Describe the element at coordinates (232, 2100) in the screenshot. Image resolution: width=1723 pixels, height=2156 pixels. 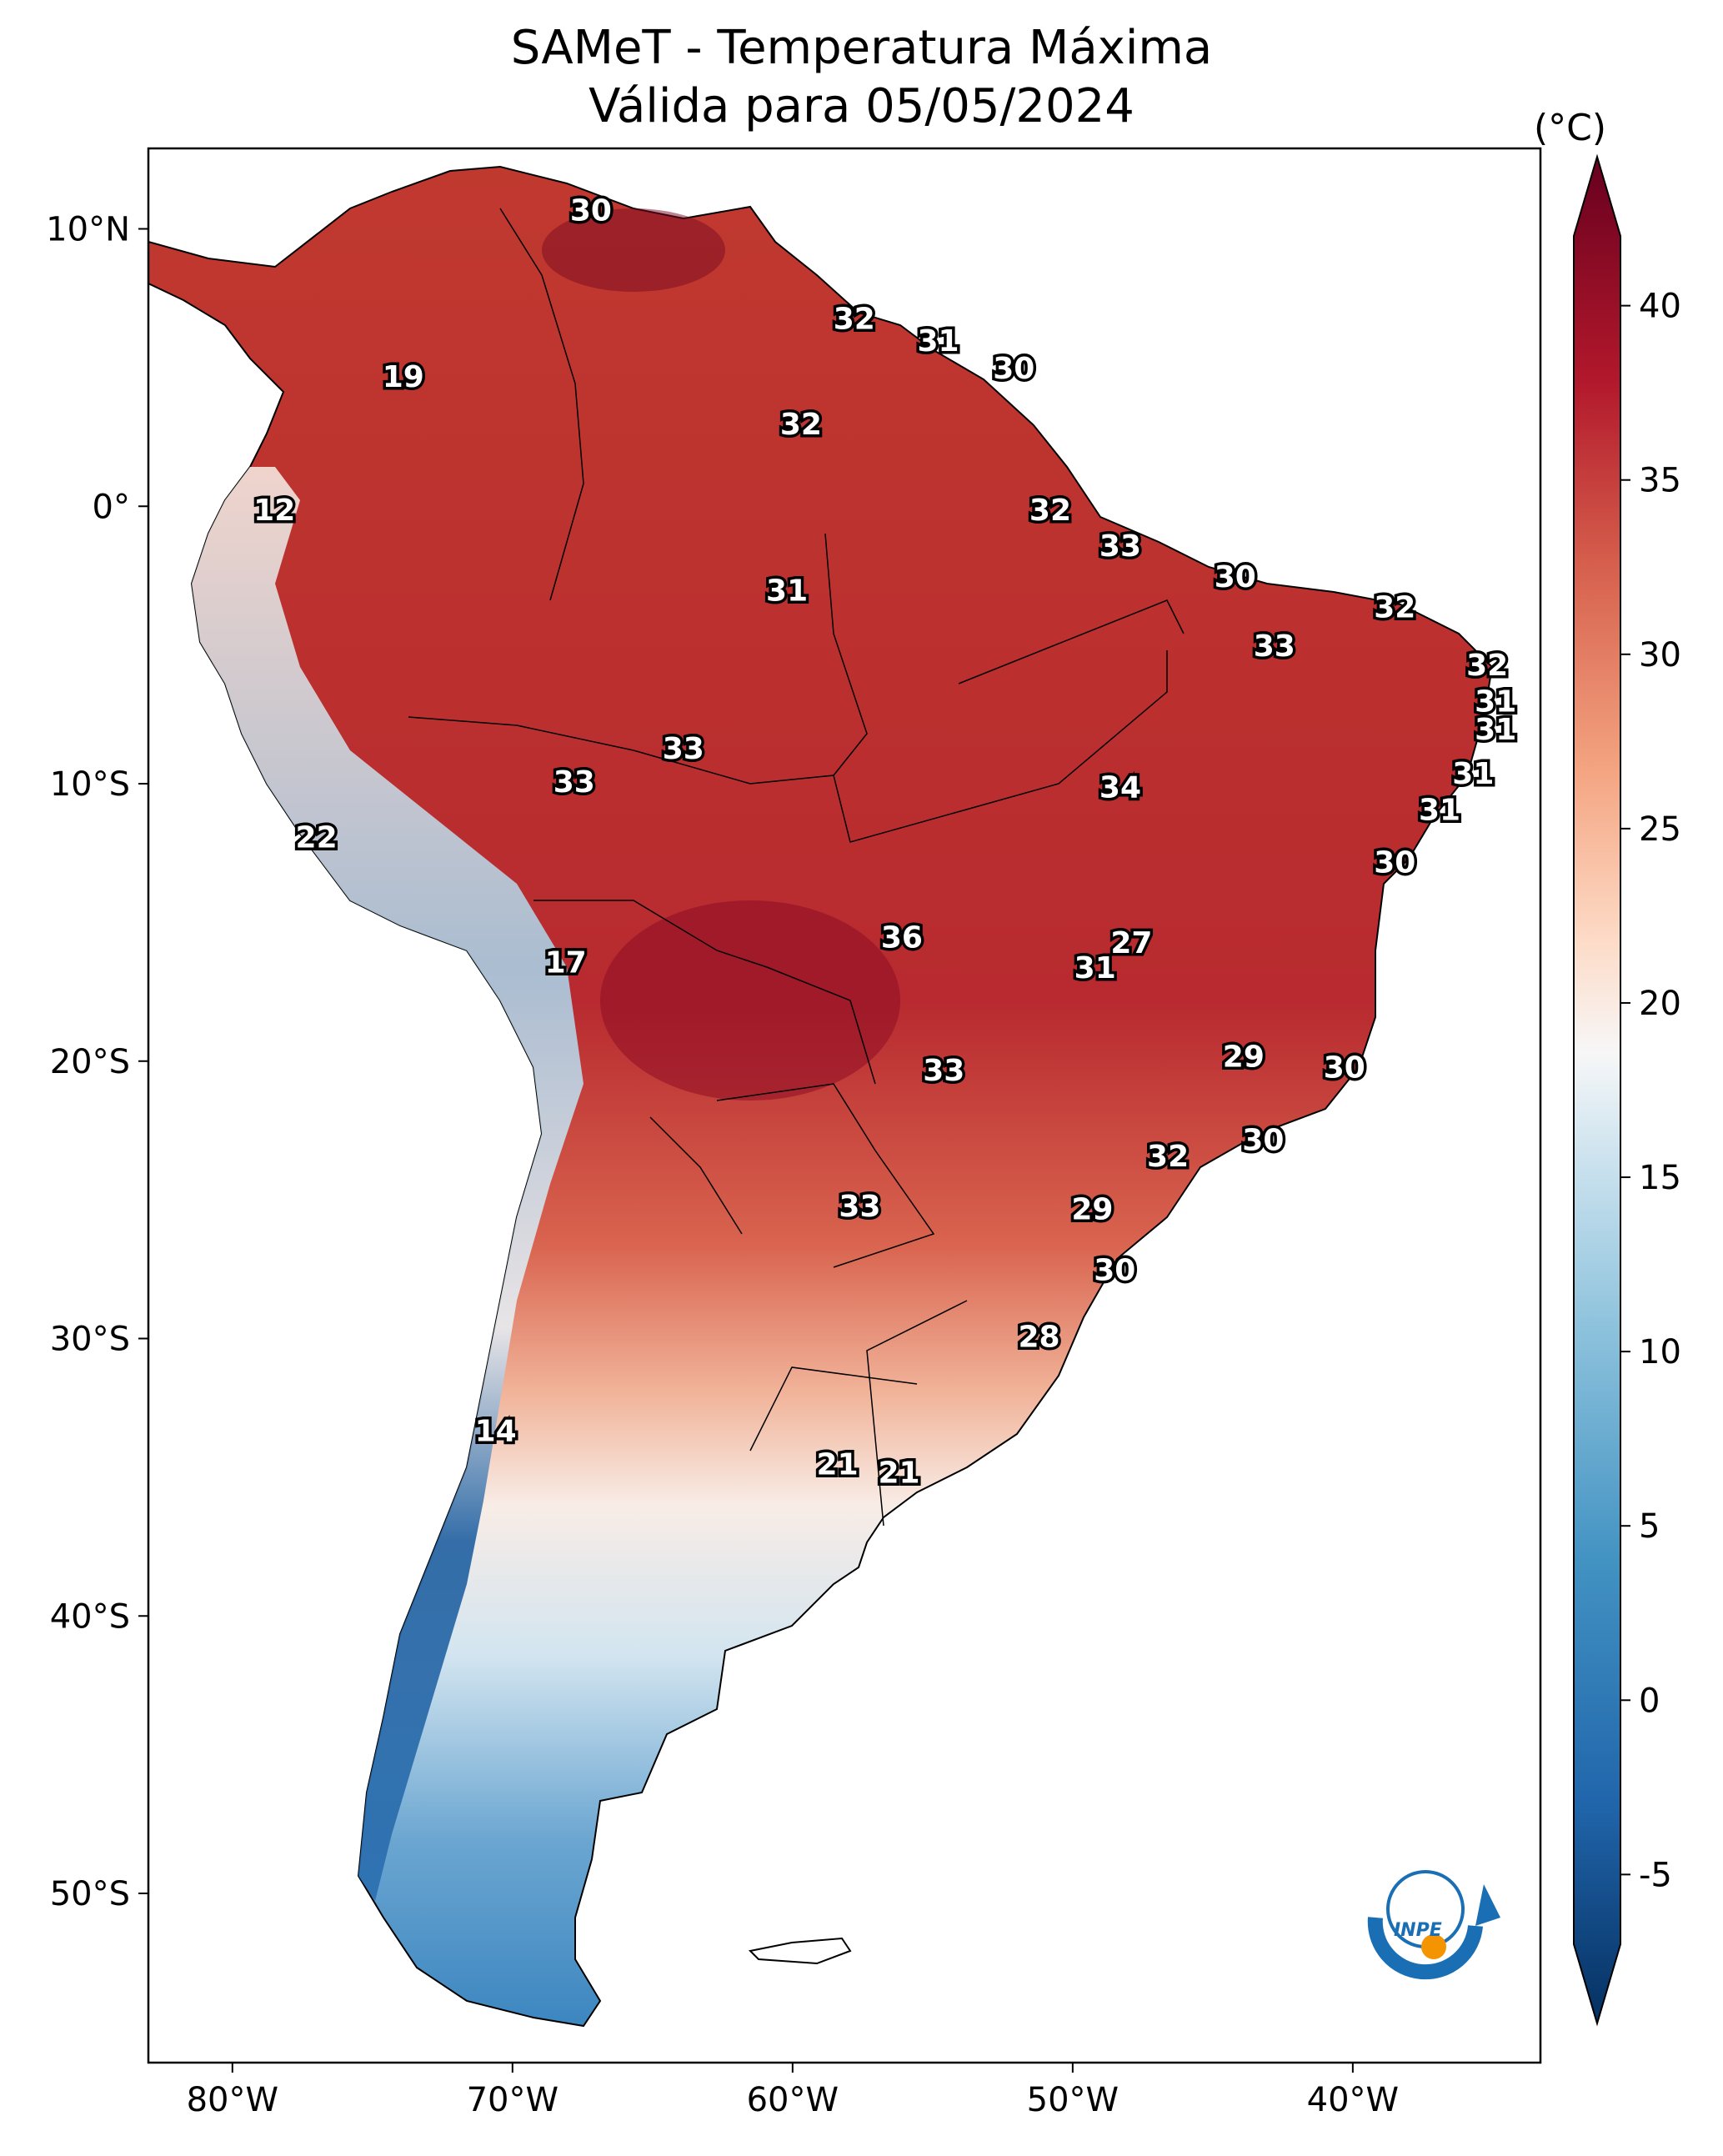
I see `lon-tick-label: 80°W` at that location.